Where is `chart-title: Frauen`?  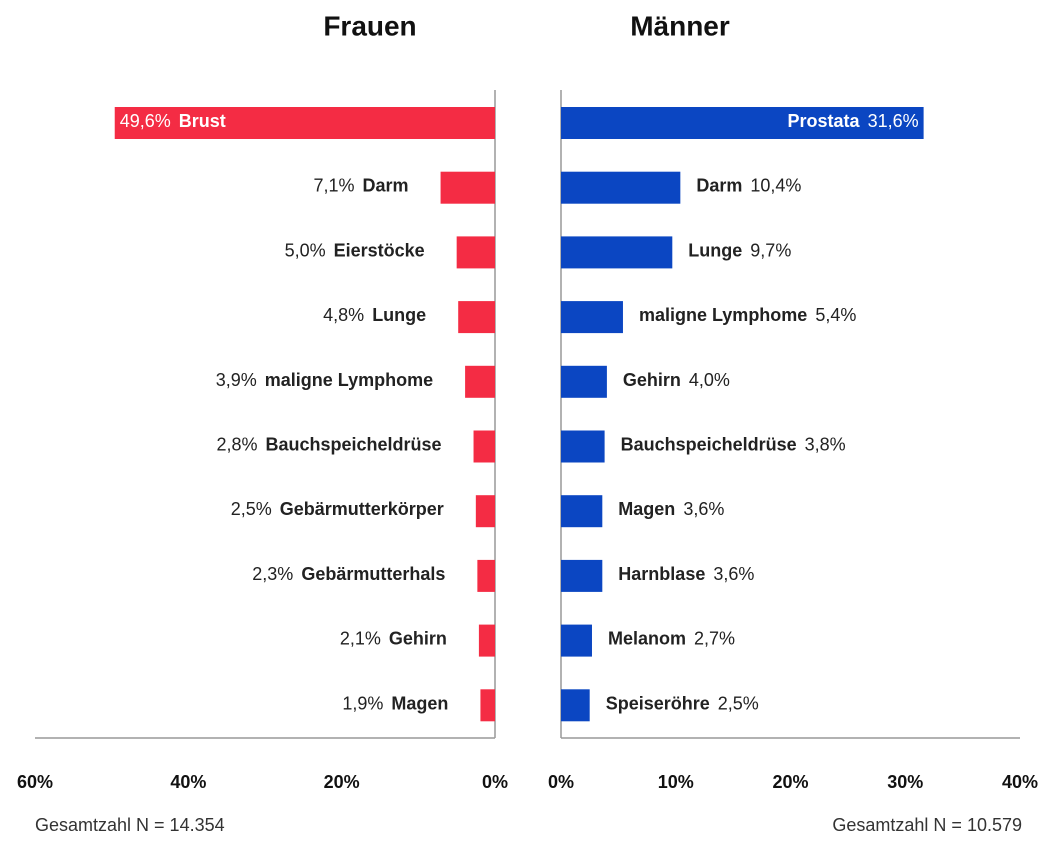
chart-title: Frauen is located at coordinates (369, 25).